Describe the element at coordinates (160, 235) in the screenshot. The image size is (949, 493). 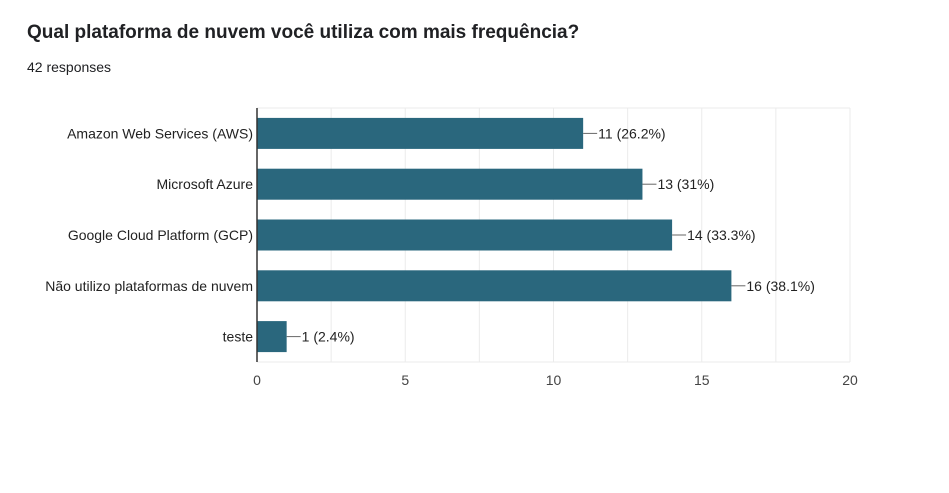
I see `category-label: Google Cloud Platform (GCP)` at that location.